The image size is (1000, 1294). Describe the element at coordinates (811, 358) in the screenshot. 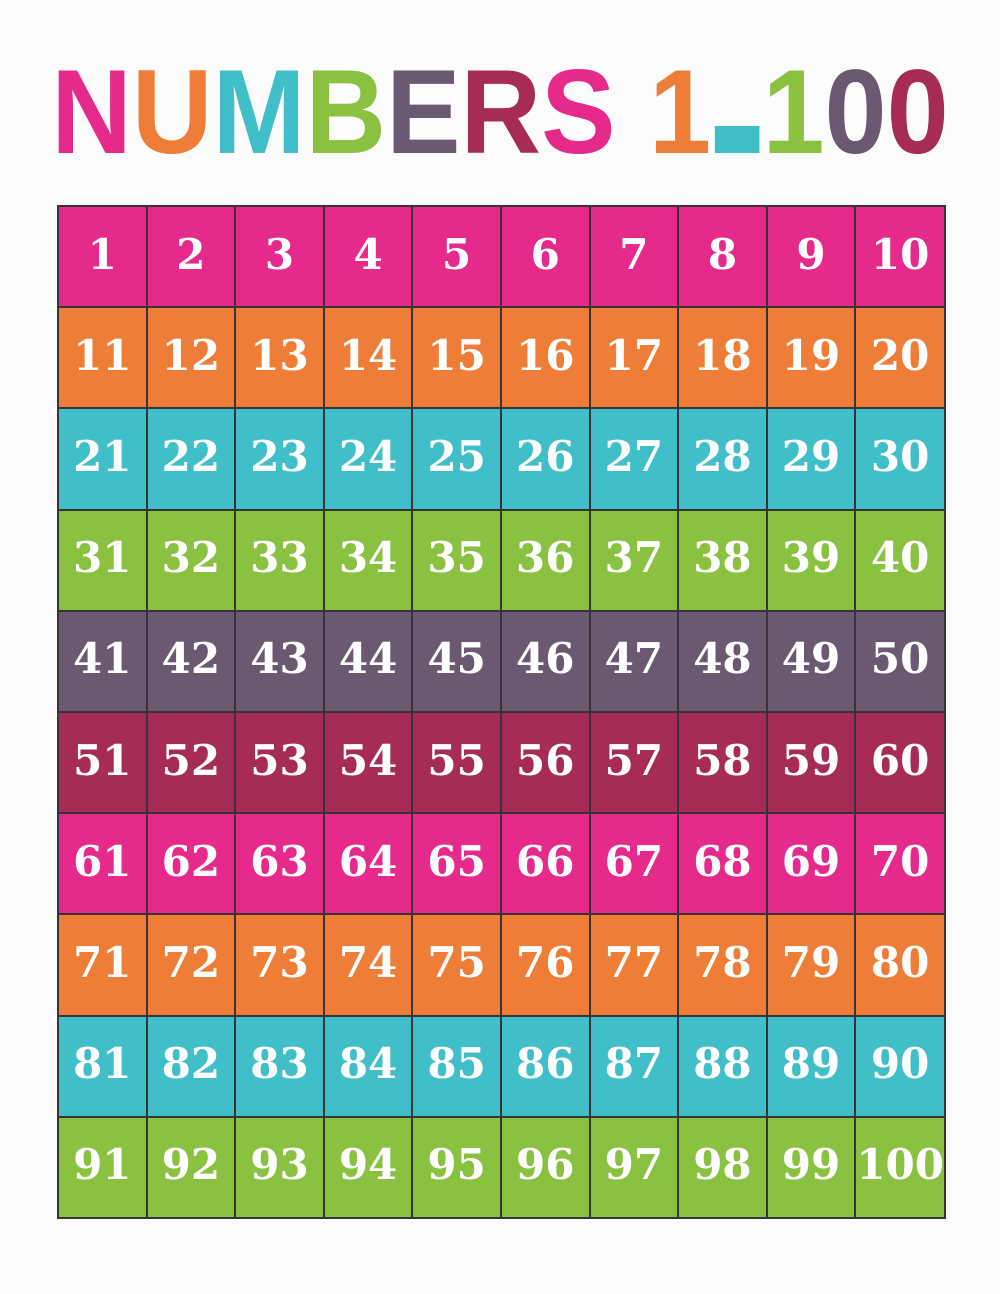

I see `grid-cell-19: 19` at that location.